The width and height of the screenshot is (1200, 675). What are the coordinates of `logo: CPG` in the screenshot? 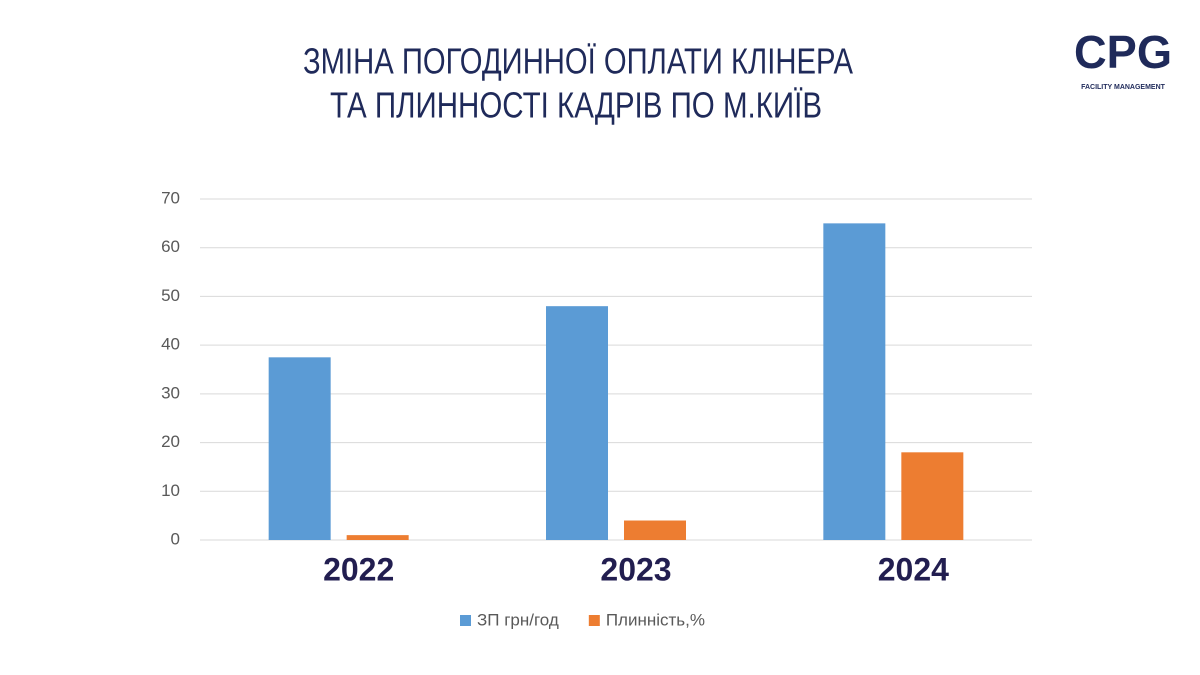 It's located at (1123, 52).